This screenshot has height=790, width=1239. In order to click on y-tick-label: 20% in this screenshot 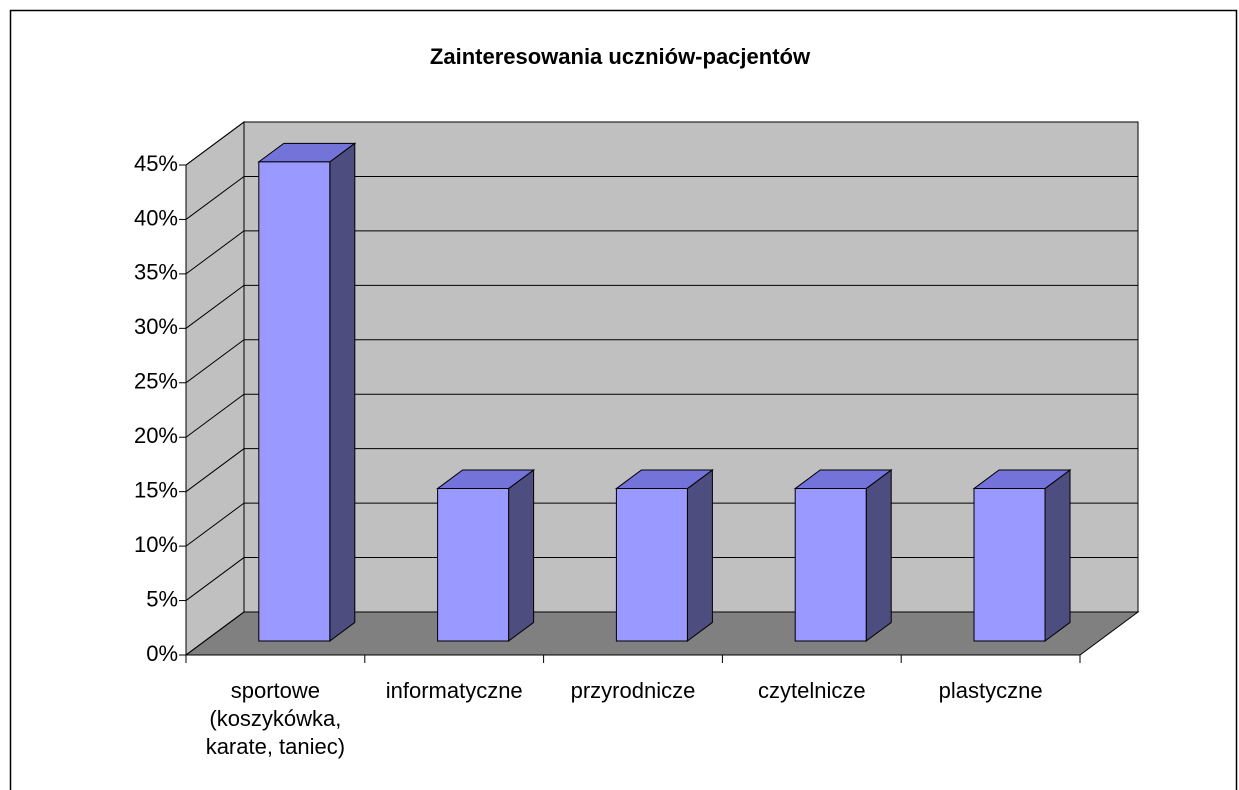, I will do `click(156, 435)`.